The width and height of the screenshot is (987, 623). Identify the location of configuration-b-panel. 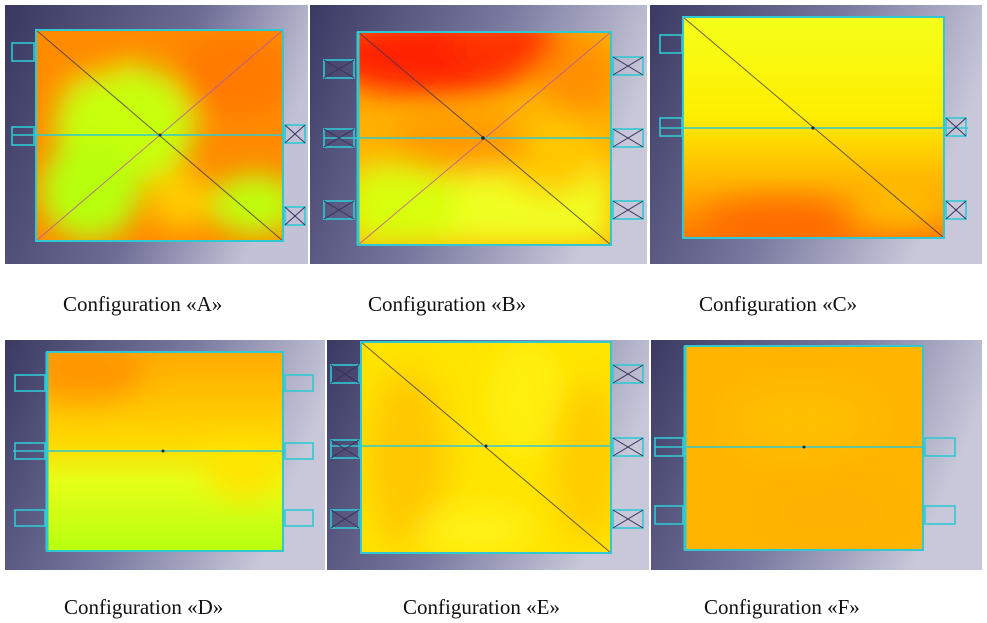
(478, 134).